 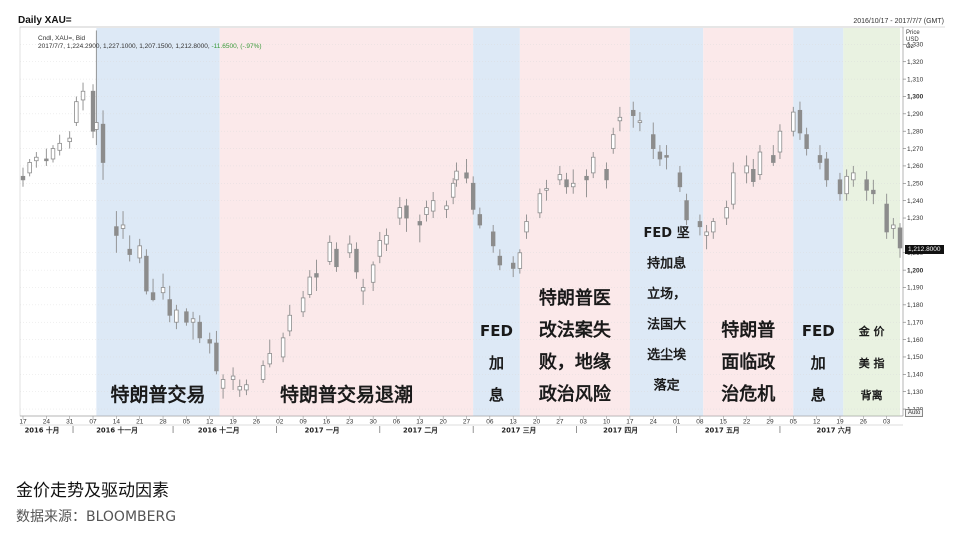 I want to click on band-fed-firm-france, so click(x=666, y=222).